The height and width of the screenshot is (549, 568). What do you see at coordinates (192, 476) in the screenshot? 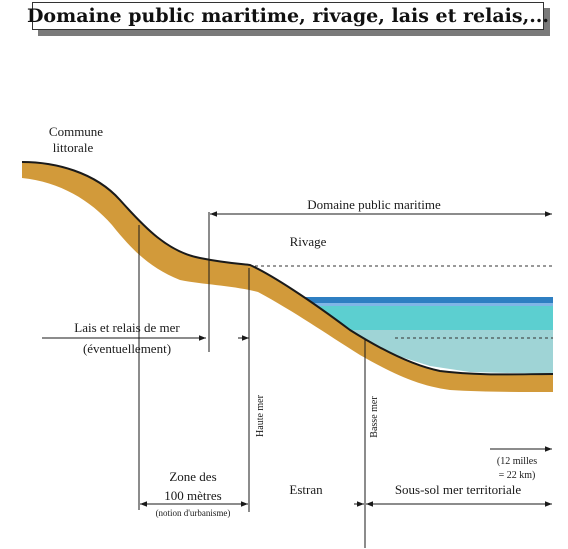
I see `label-zone-line1: Zone des` at bounding box center [192, 476].